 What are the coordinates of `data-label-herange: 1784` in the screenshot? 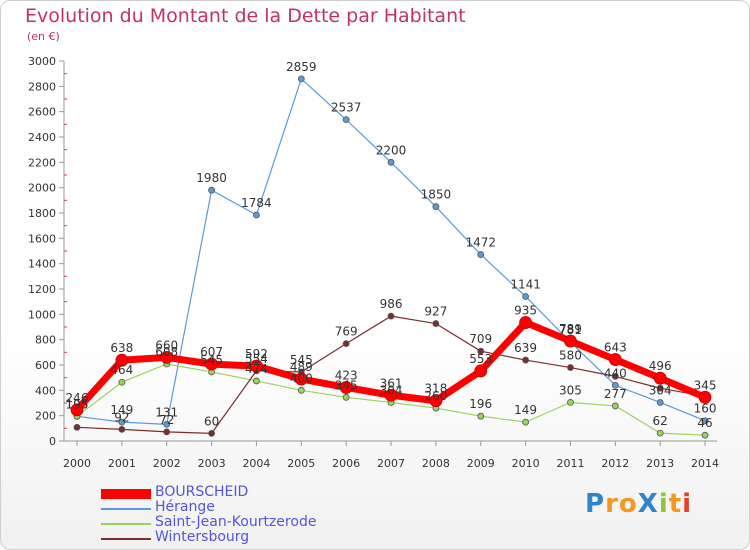 It's located at (256, 203).